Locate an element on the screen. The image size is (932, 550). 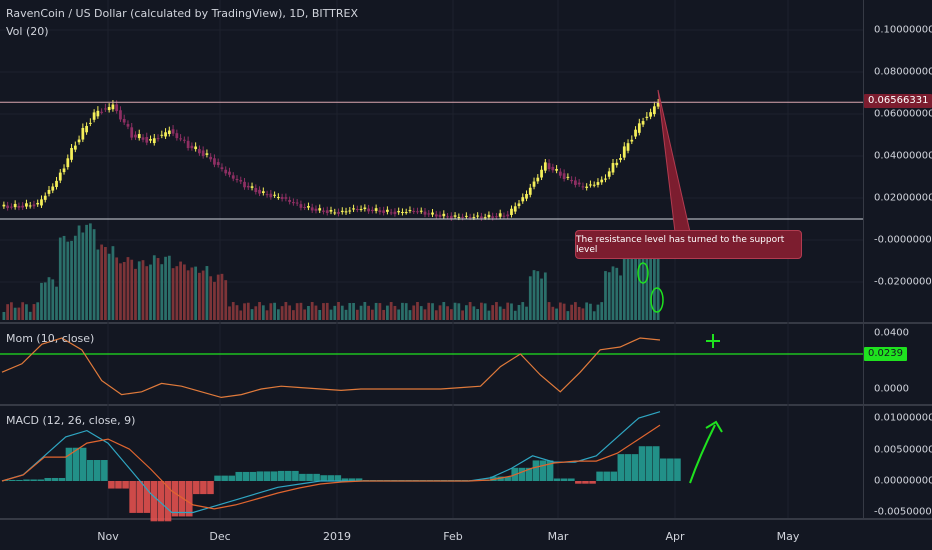
price-tick: 0.06000000 is located at coordinates (903, 114).